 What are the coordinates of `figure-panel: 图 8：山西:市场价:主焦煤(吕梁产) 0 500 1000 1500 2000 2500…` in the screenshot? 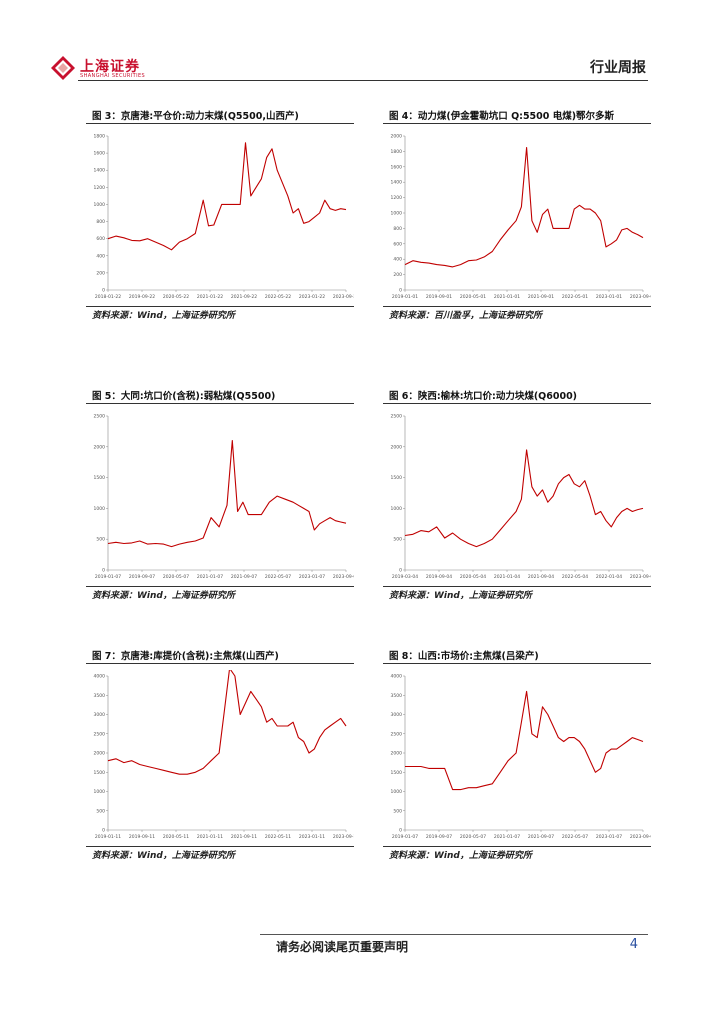 It's located at (517, 763).